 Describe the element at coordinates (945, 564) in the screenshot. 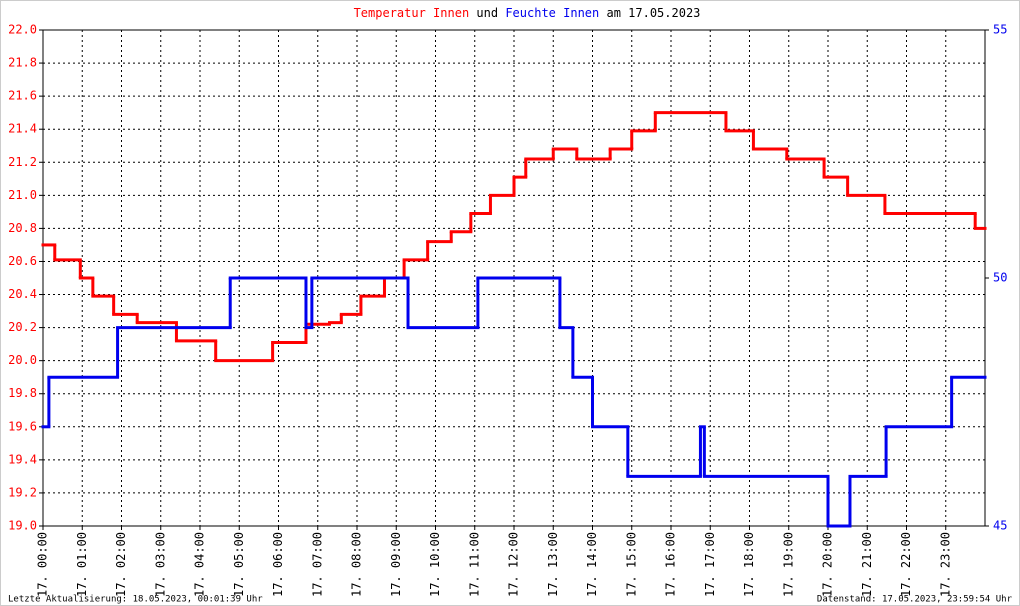

I see `x-tick-label: 17. 23:00` at that location.